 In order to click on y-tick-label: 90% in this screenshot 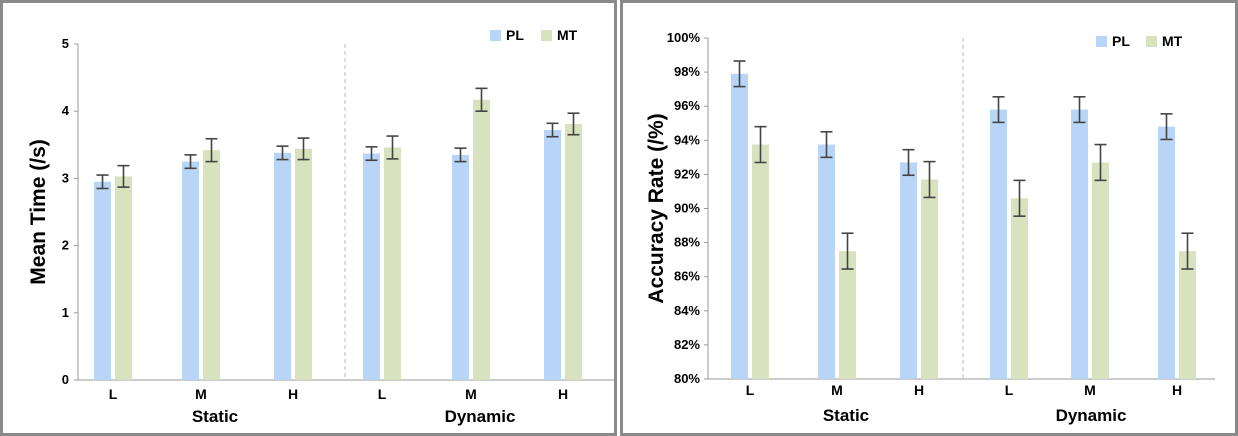, I will do `click(687, 208)`.